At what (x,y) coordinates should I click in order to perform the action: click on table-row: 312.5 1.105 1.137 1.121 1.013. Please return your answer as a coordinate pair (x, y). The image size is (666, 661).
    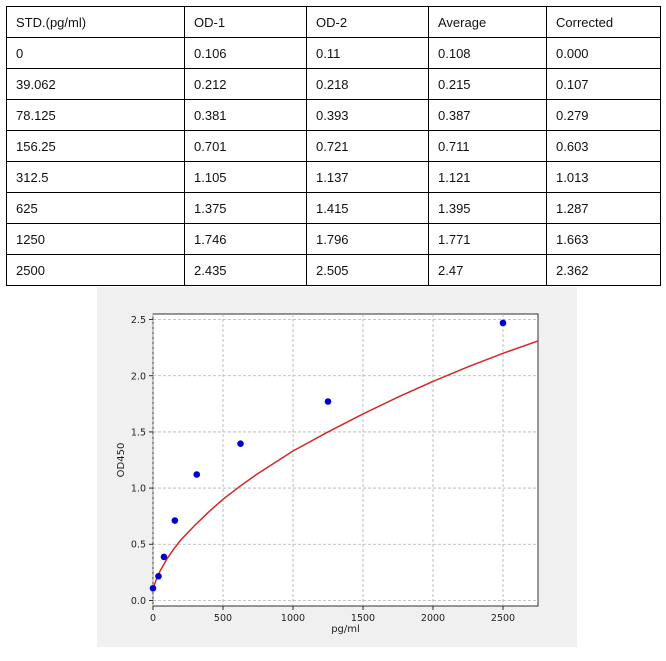
    Looking at the image, I should click on (333, 177).